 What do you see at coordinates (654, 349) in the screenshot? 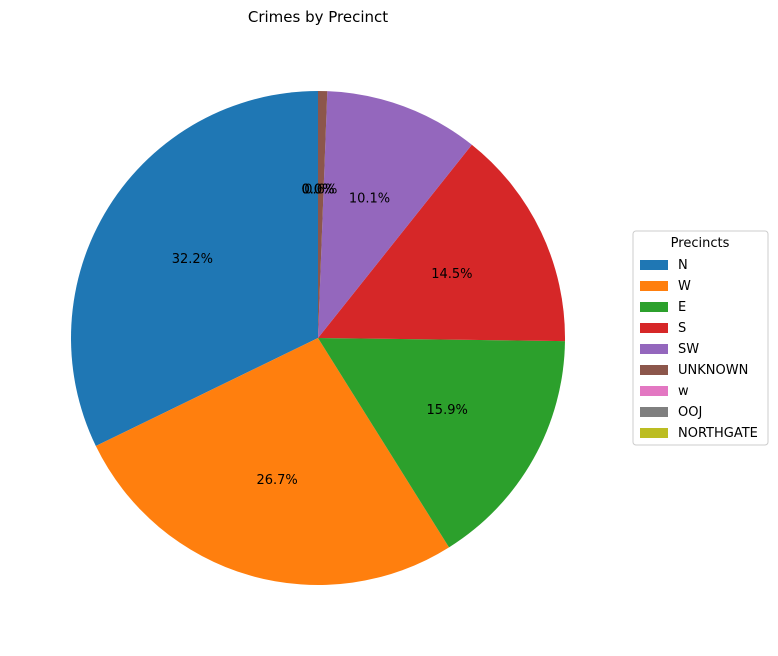
I see `legend-swatch-sw` at bounding box center [654, 349].